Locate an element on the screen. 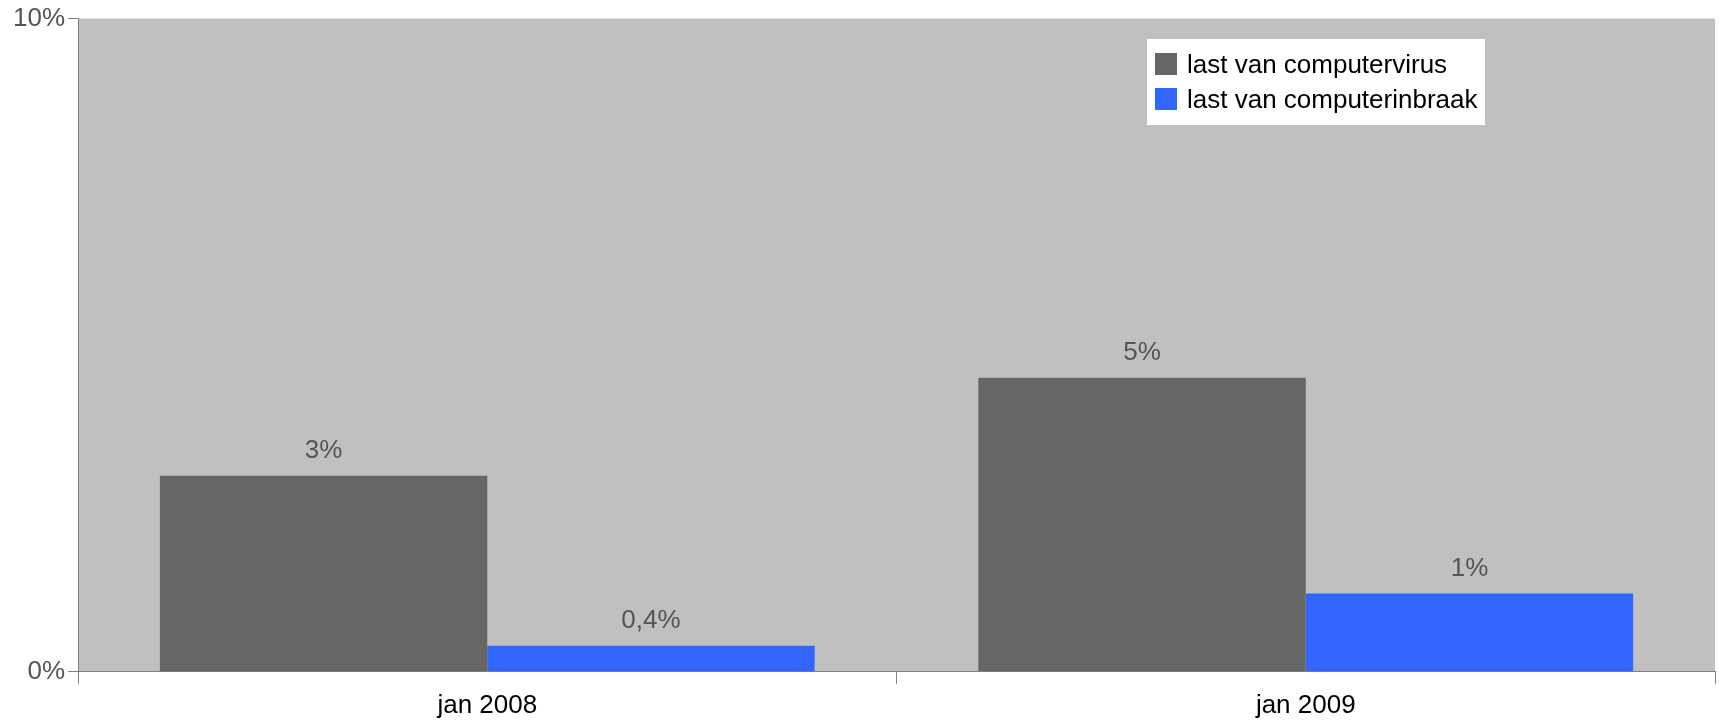 The height and width of the screenshot is (727, 1719). y-tick-label: 0% is located at coordinates (46, 669).